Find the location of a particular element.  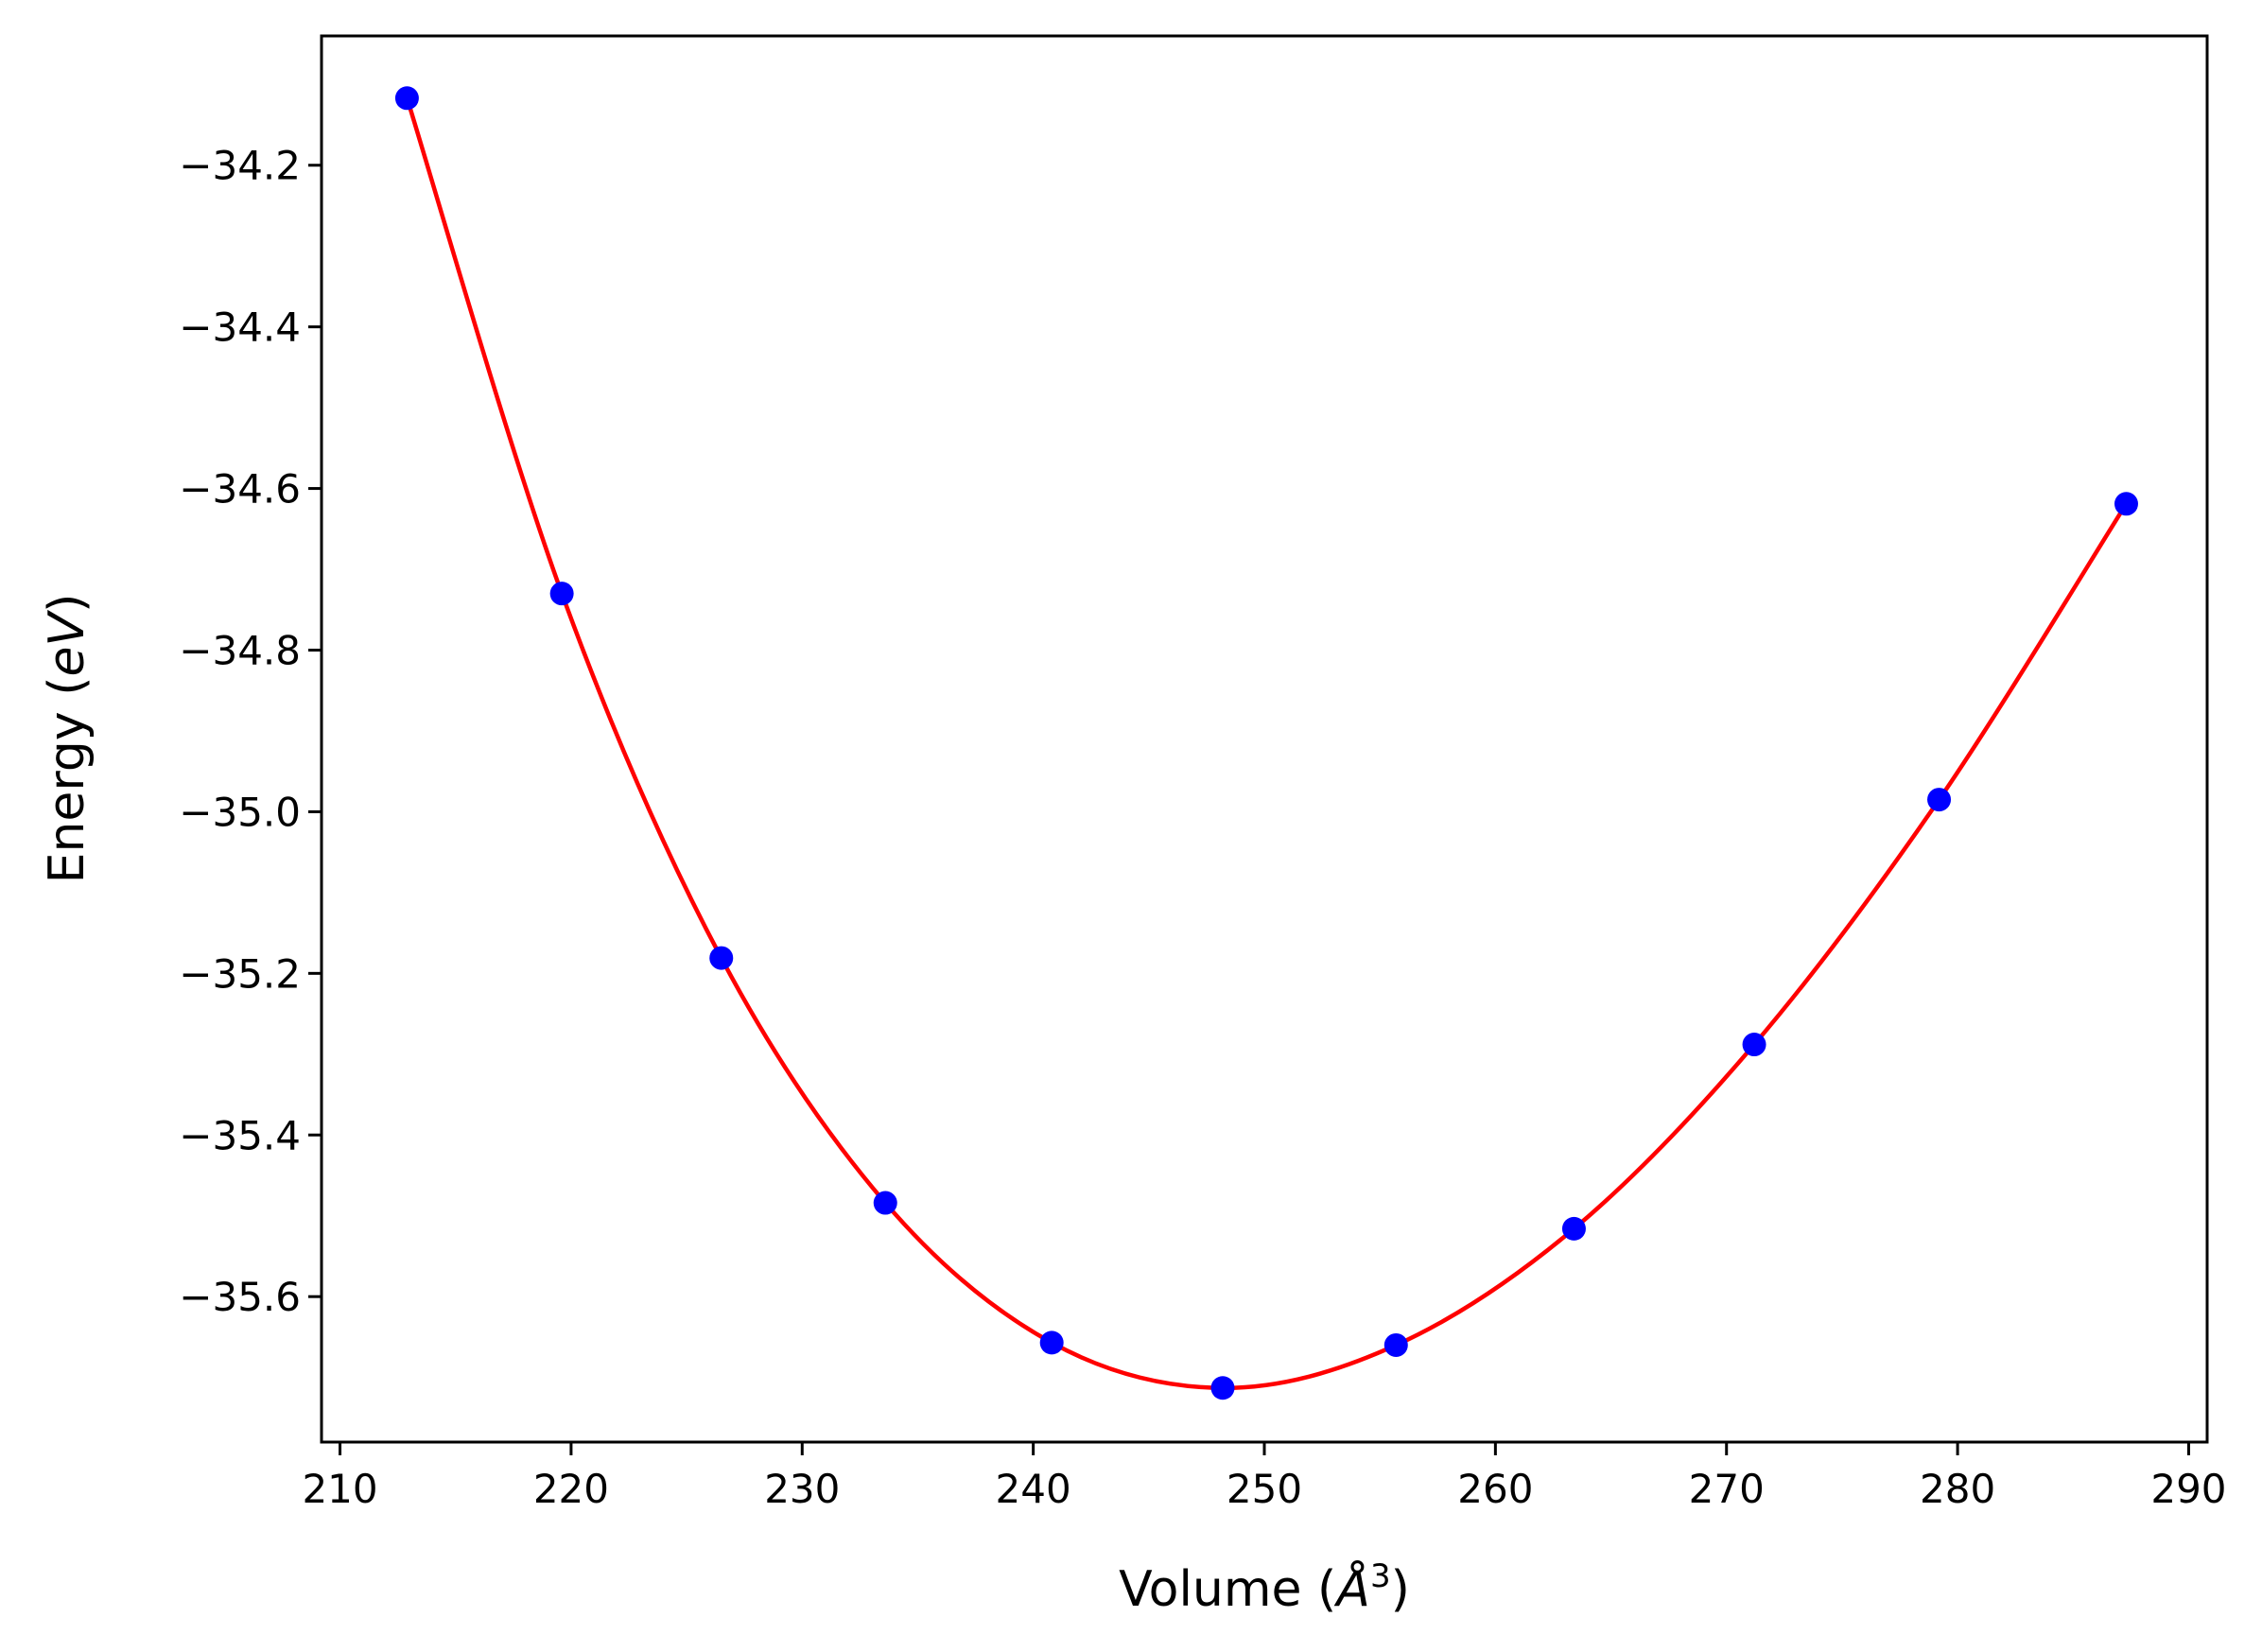

y-tick-label: −34.8 is located at coordinates (240, 650).